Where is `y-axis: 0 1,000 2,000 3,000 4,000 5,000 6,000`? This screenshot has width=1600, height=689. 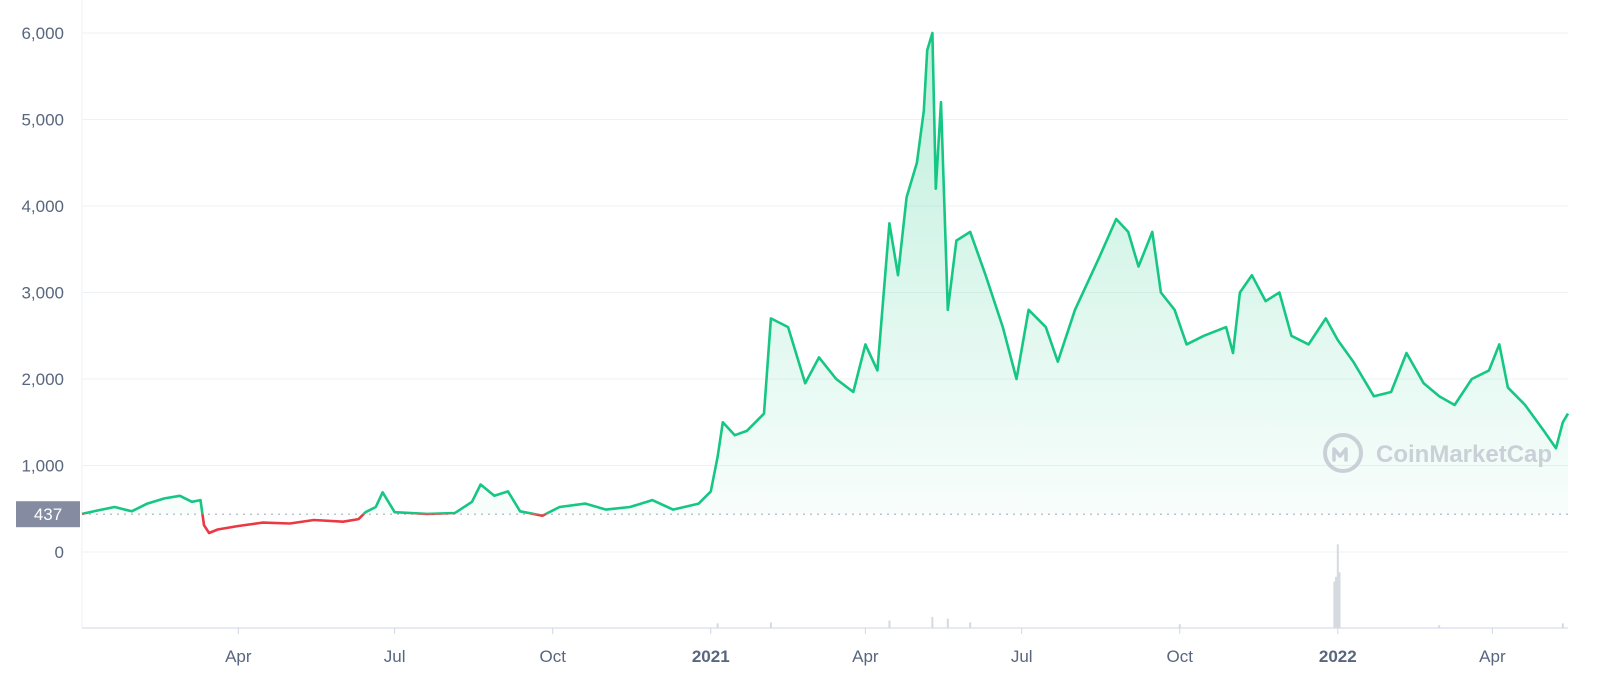 y-axis: 0 1,000 2,000 3,000 4,000 5,000 6,000 is located at coordinates (42, 293).